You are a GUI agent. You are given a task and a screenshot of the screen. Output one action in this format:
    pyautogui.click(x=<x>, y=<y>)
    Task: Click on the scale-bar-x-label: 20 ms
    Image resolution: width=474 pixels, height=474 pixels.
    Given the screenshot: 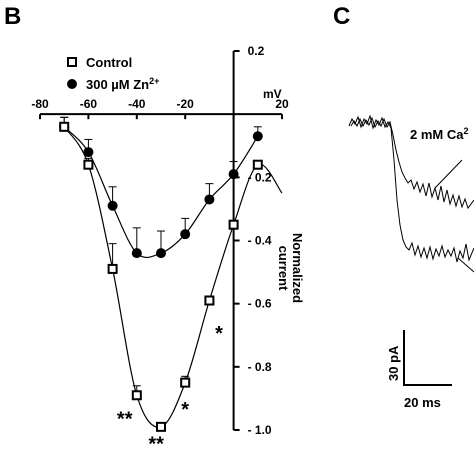 What is the action you would take?
    pyautogui.click(x=422, y=402)
    